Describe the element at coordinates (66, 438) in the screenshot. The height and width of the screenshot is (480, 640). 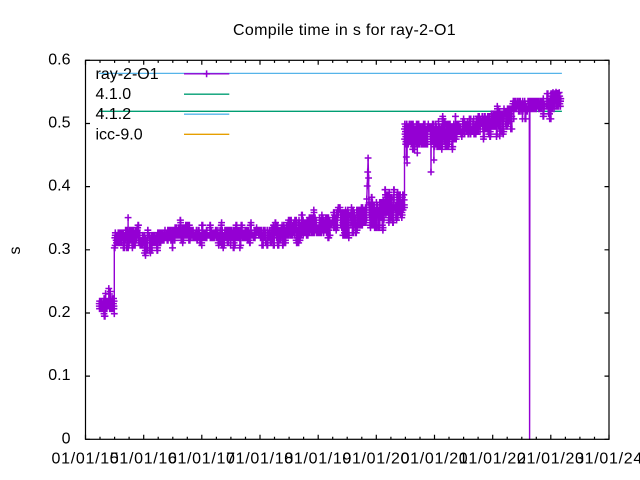
I see `svg-text: 0` at that location.